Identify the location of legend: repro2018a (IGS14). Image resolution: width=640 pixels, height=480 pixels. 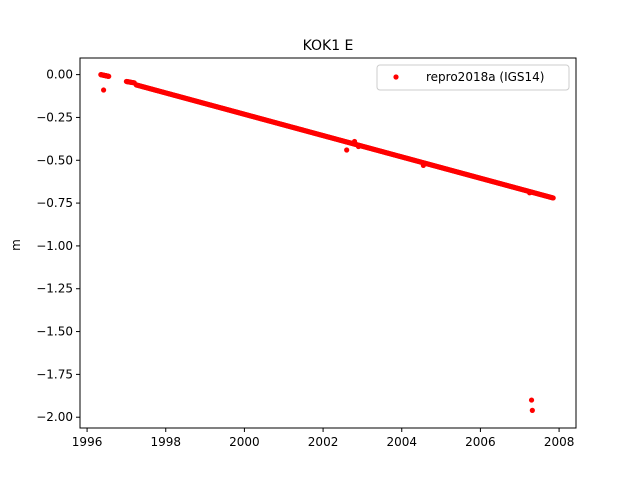
(473, 77).